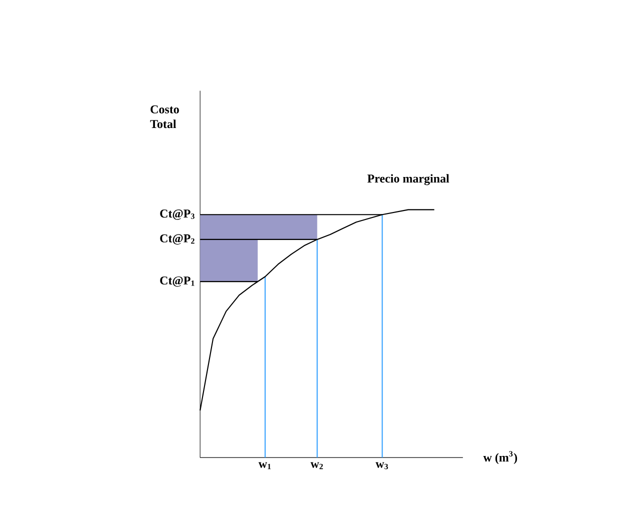  I want to click on text: Costo Total, so click(164, 116).